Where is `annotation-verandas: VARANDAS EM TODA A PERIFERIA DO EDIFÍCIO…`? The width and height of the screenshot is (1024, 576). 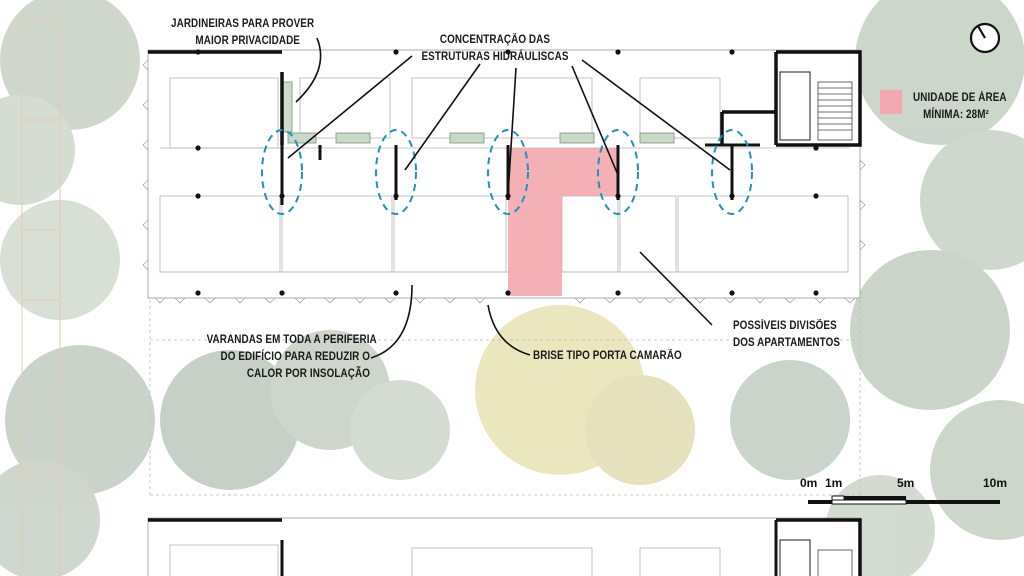 annotation-verandas: VARANDAS EM TODA A PERIFERIA DO EDIFÍCIO… is located at coordinates (291, 357).